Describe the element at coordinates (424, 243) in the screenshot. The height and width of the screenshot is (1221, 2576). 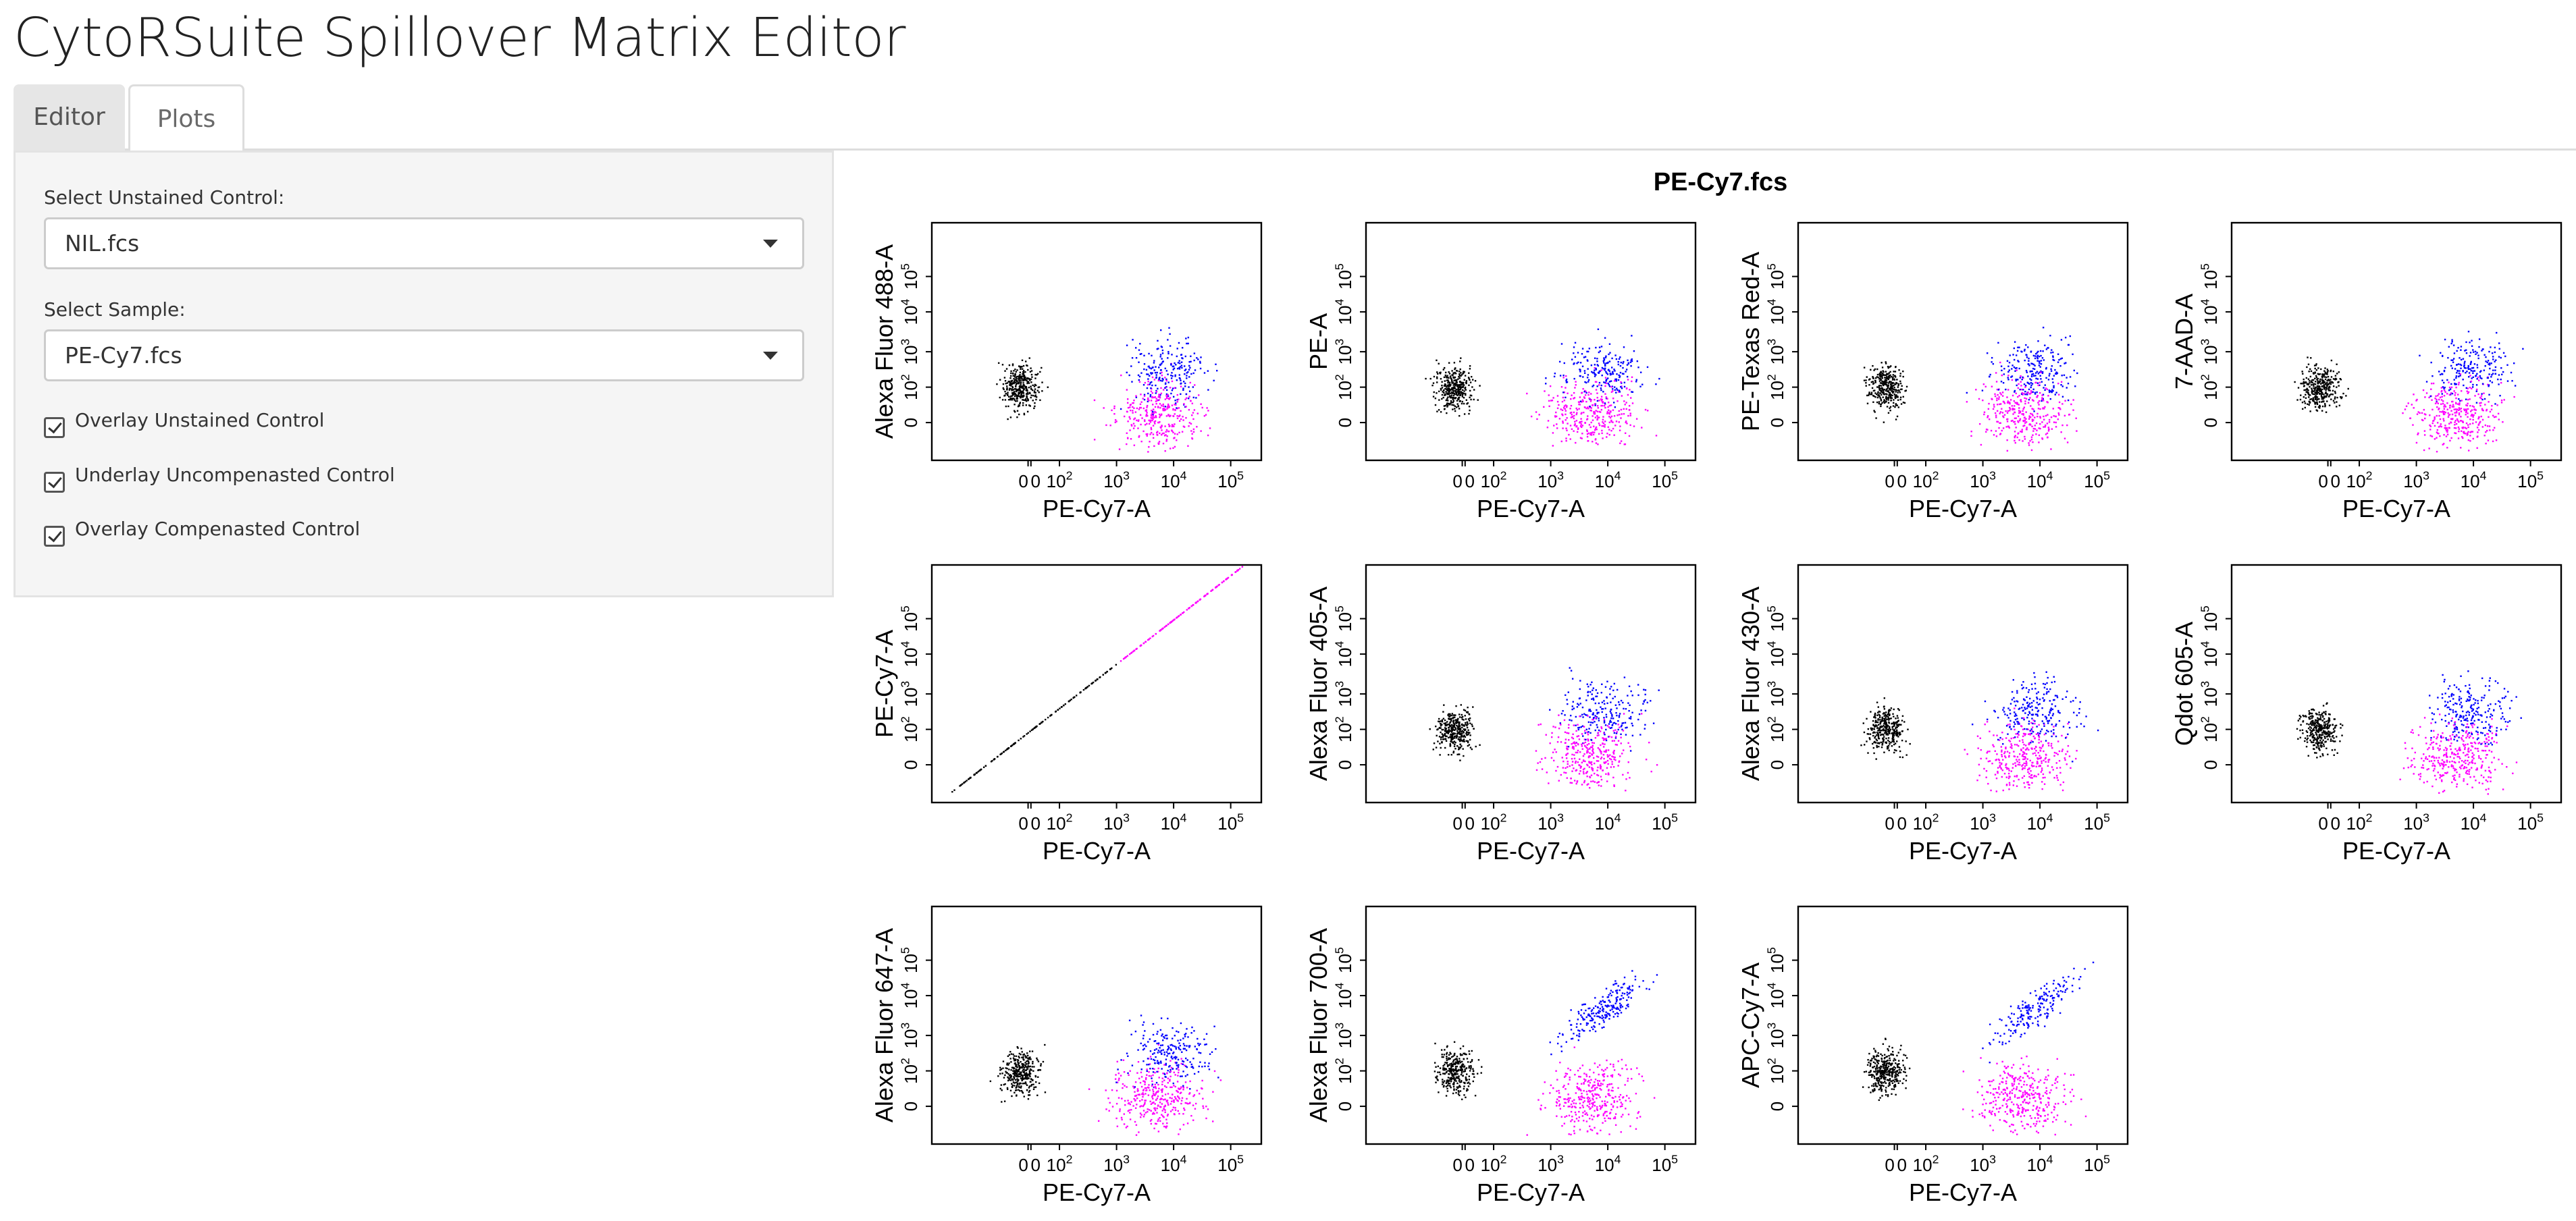
I see `unstained-control-select: NIL.fcs` at that location.